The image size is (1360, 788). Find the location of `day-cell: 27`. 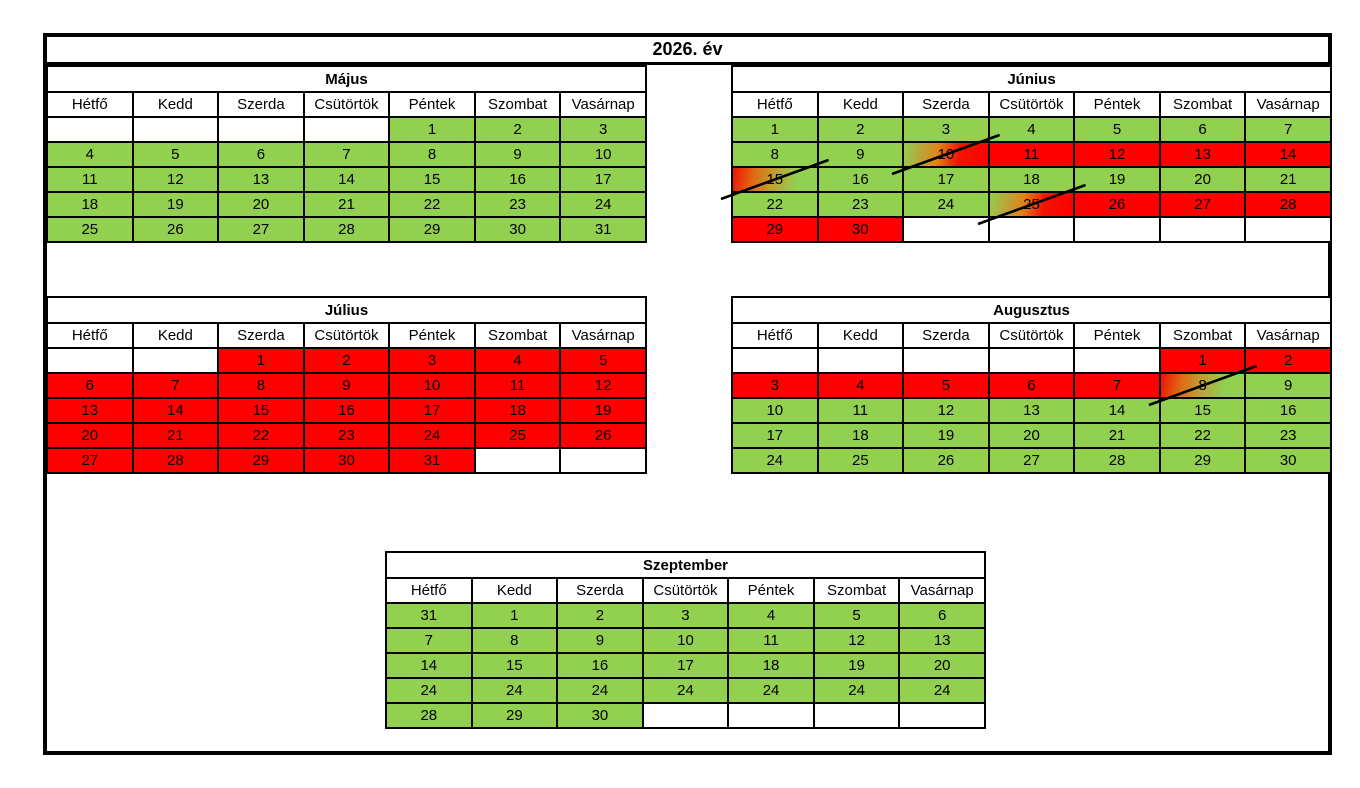

day-cell: 27 is located at coordinates (1031, 460).